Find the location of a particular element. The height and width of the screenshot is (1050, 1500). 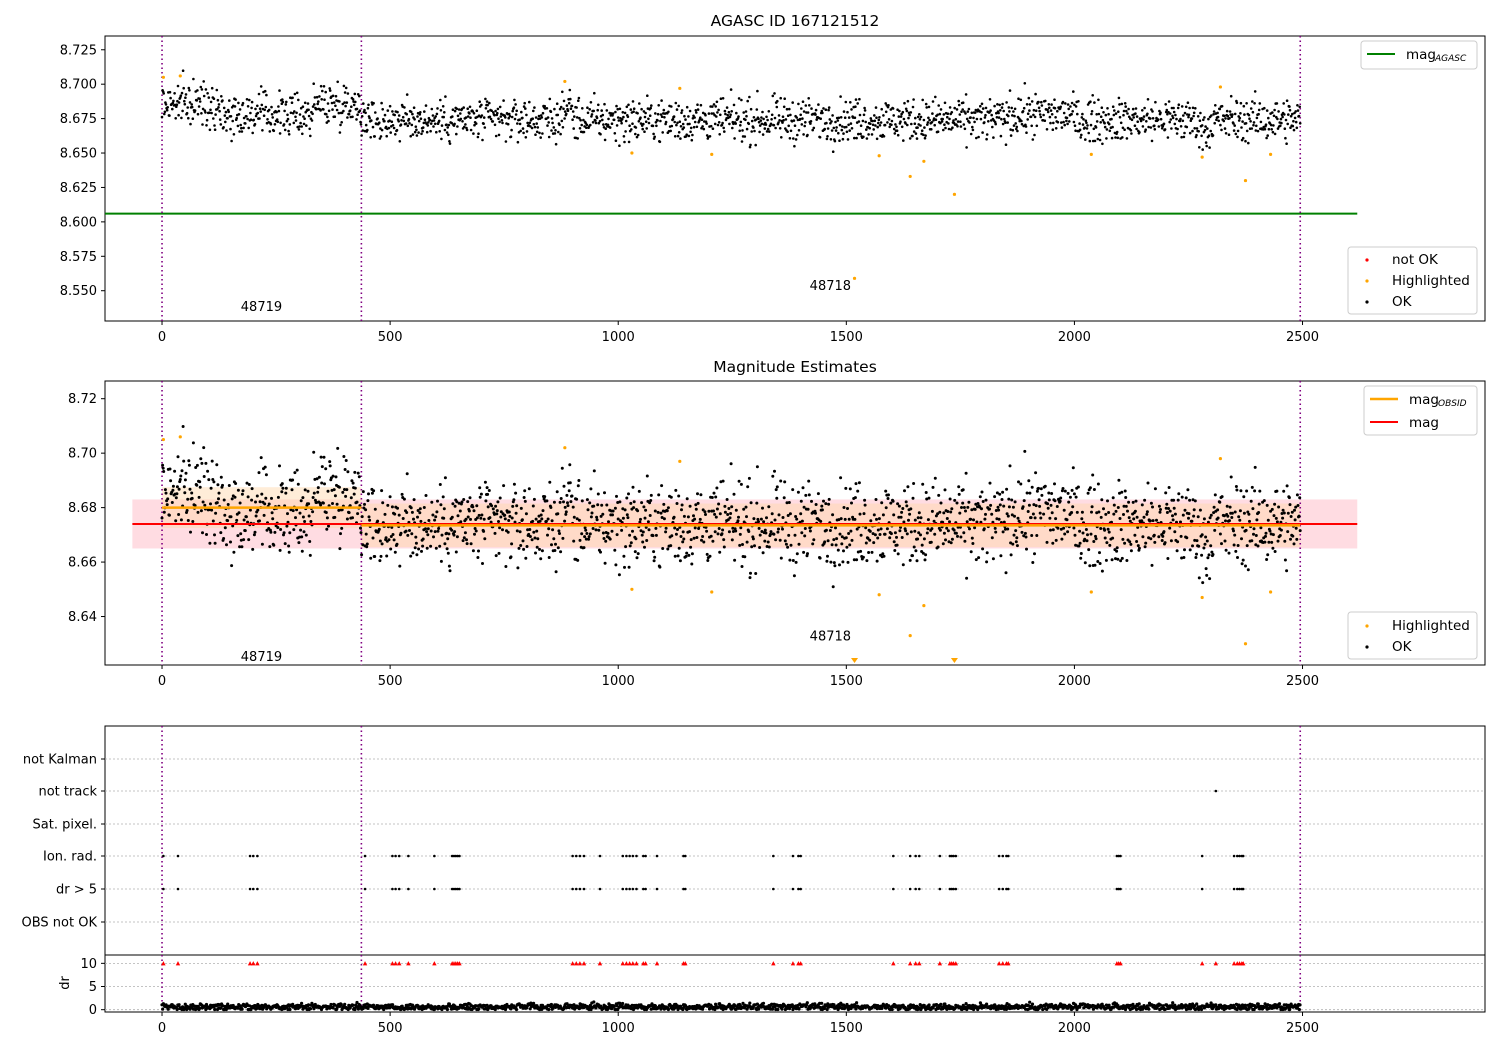

y-tick-label: 0 is located at coordinates (93, 1010).